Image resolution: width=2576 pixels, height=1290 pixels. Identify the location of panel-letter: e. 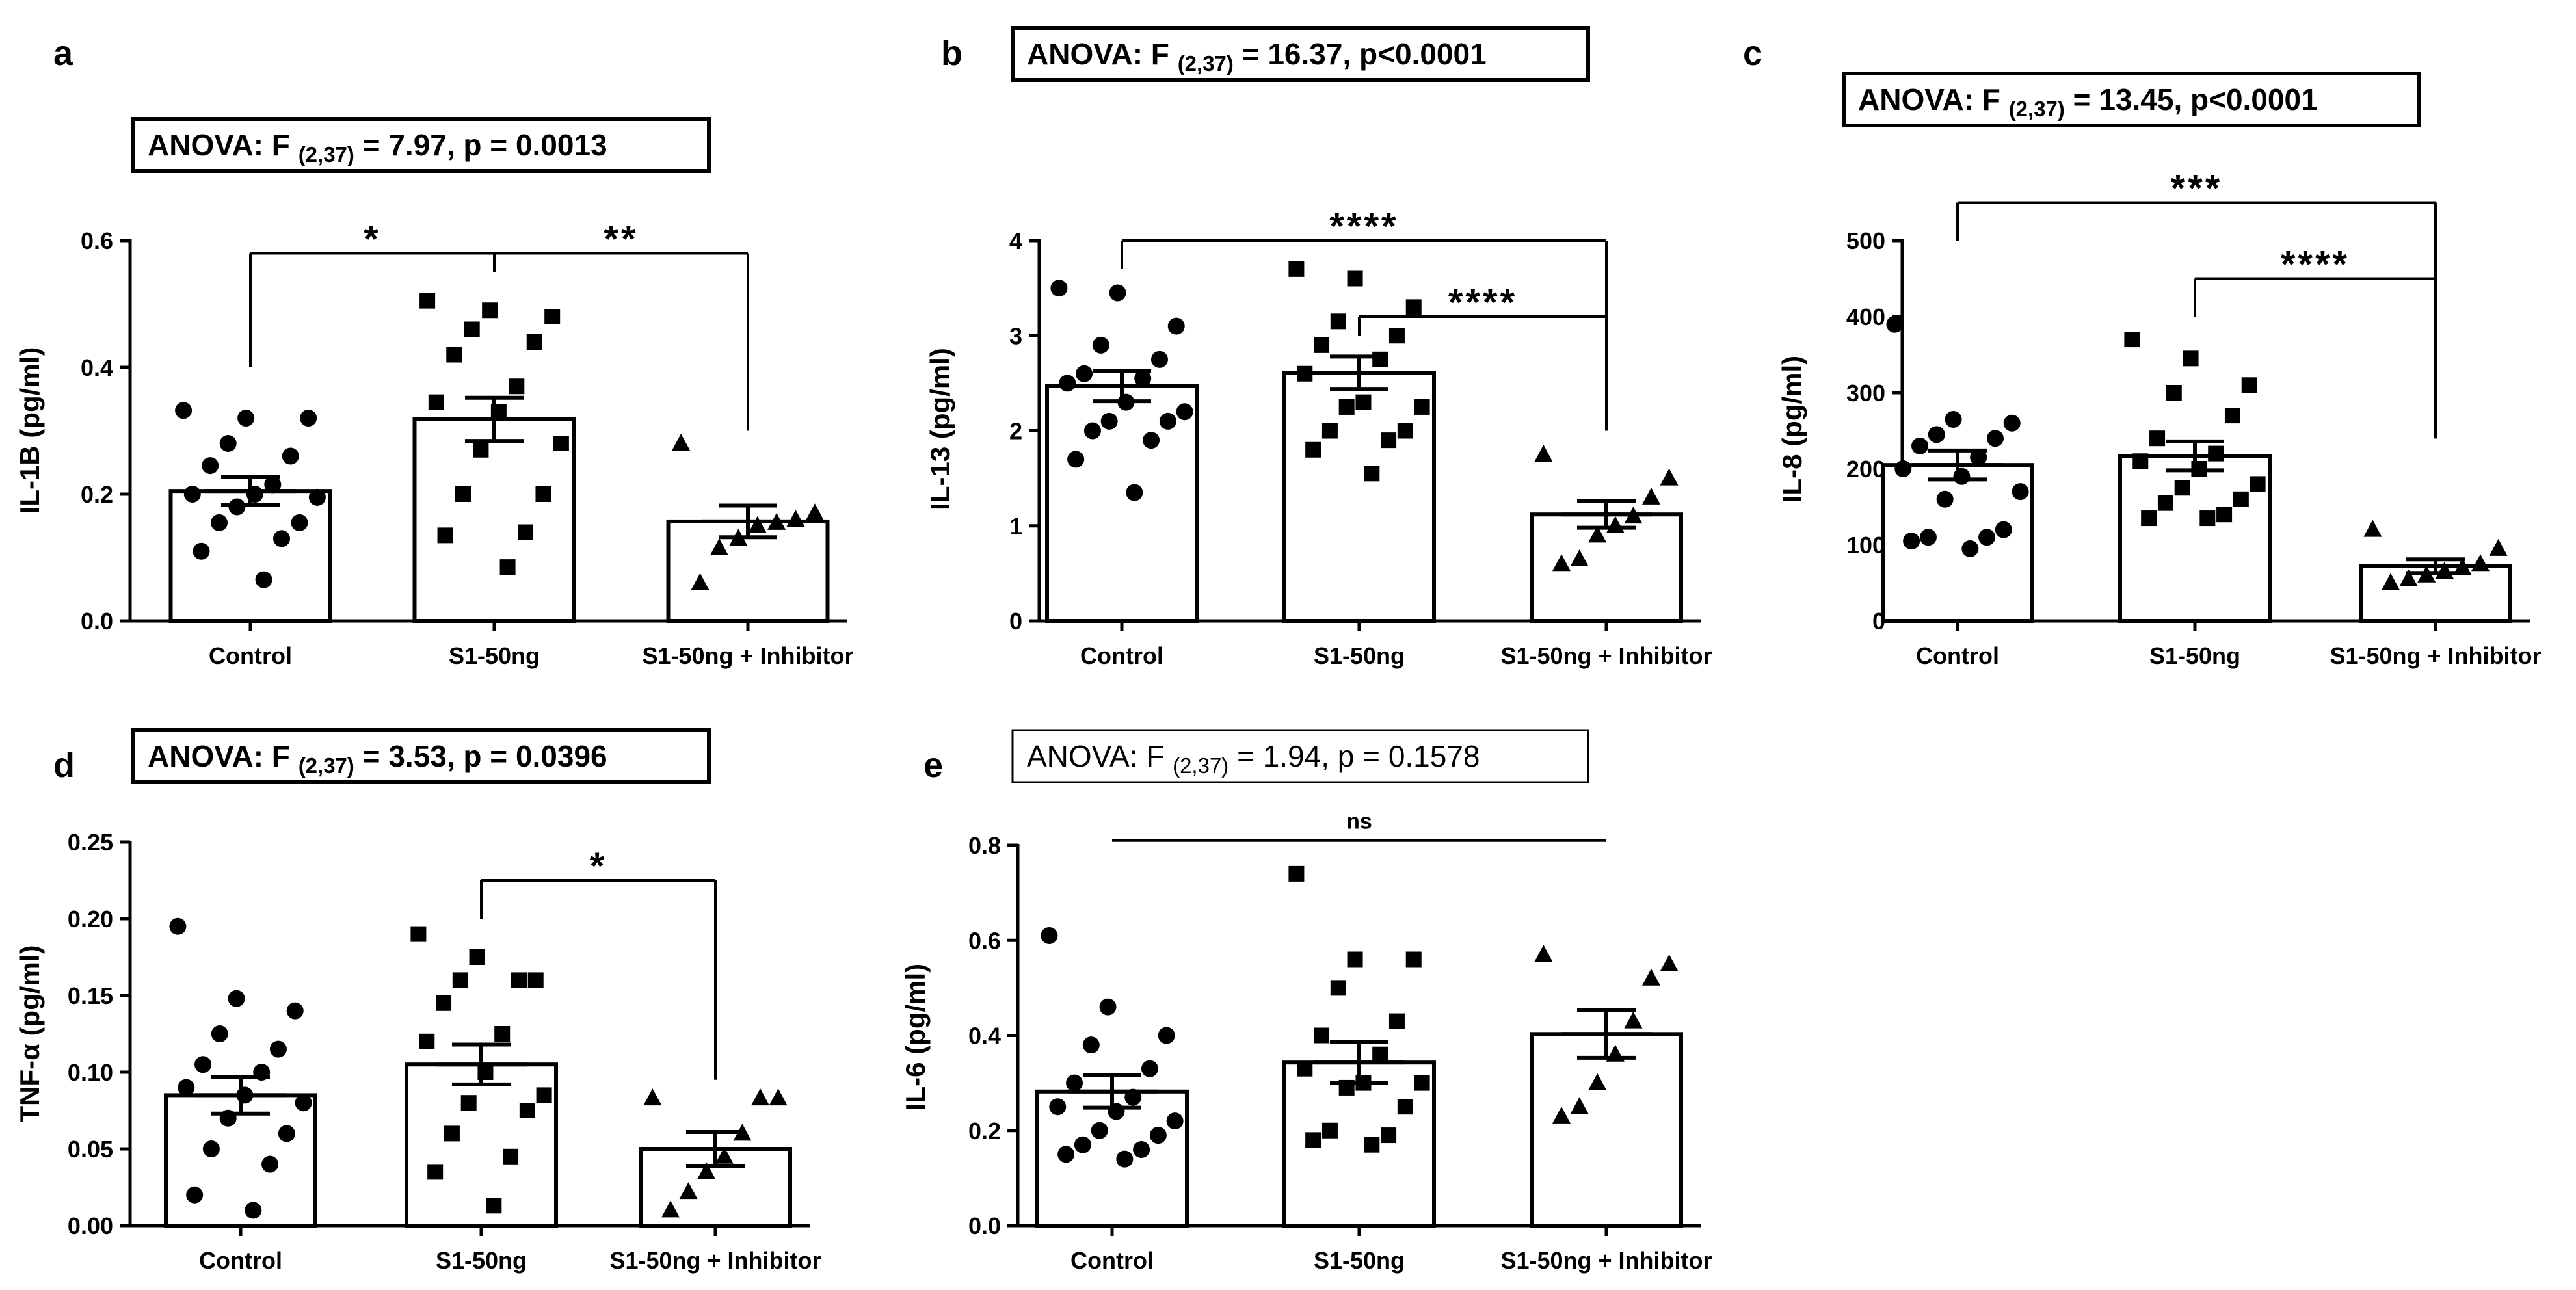
(933, 765).